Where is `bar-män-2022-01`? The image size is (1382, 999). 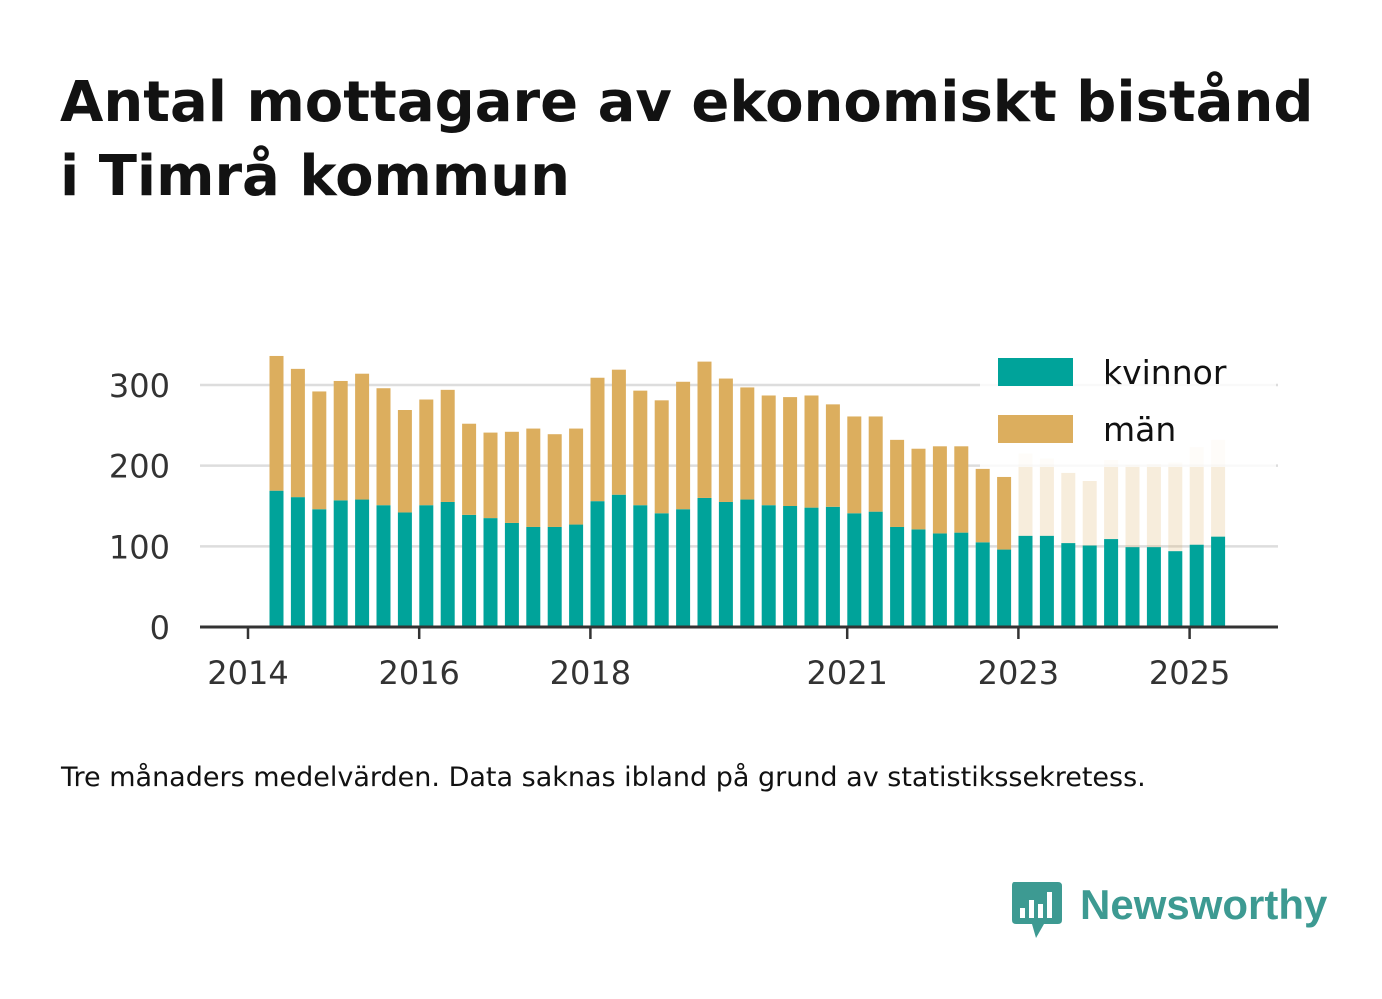
bar-män-2022-01 is located at coordinates (939, 490).